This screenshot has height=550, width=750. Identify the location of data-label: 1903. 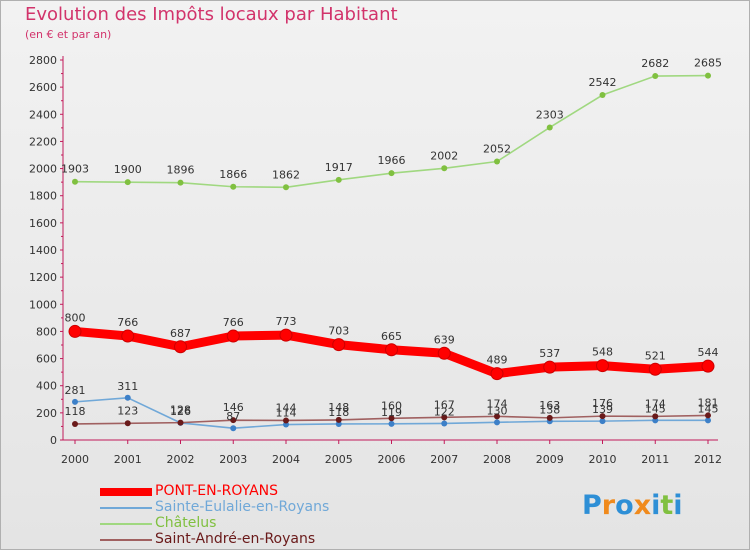
(75, 169).